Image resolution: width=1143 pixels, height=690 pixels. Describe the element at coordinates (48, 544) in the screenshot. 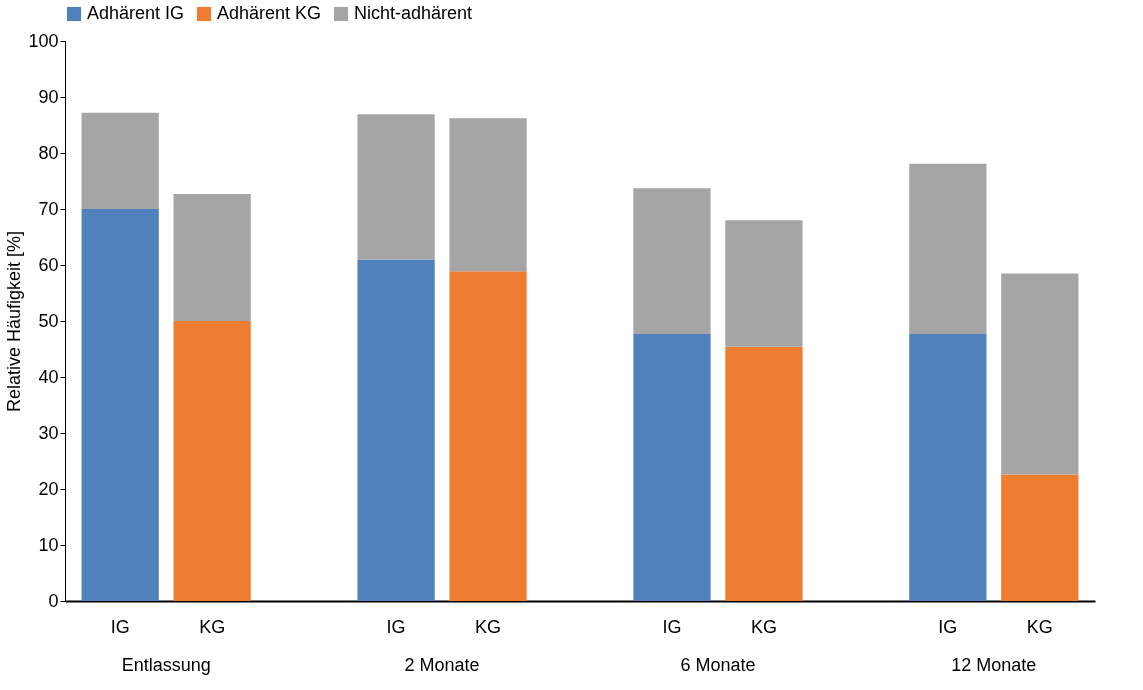

I see `y-tick-label: 10` at that location.